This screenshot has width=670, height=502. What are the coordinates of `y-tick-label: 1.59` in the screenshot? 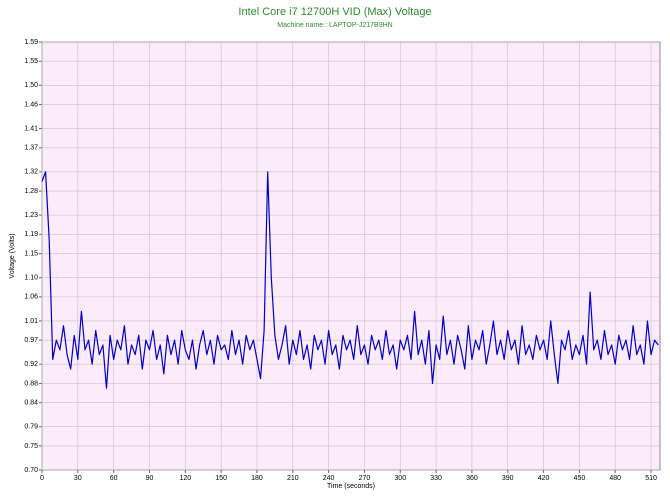 It's located at (31, 42).